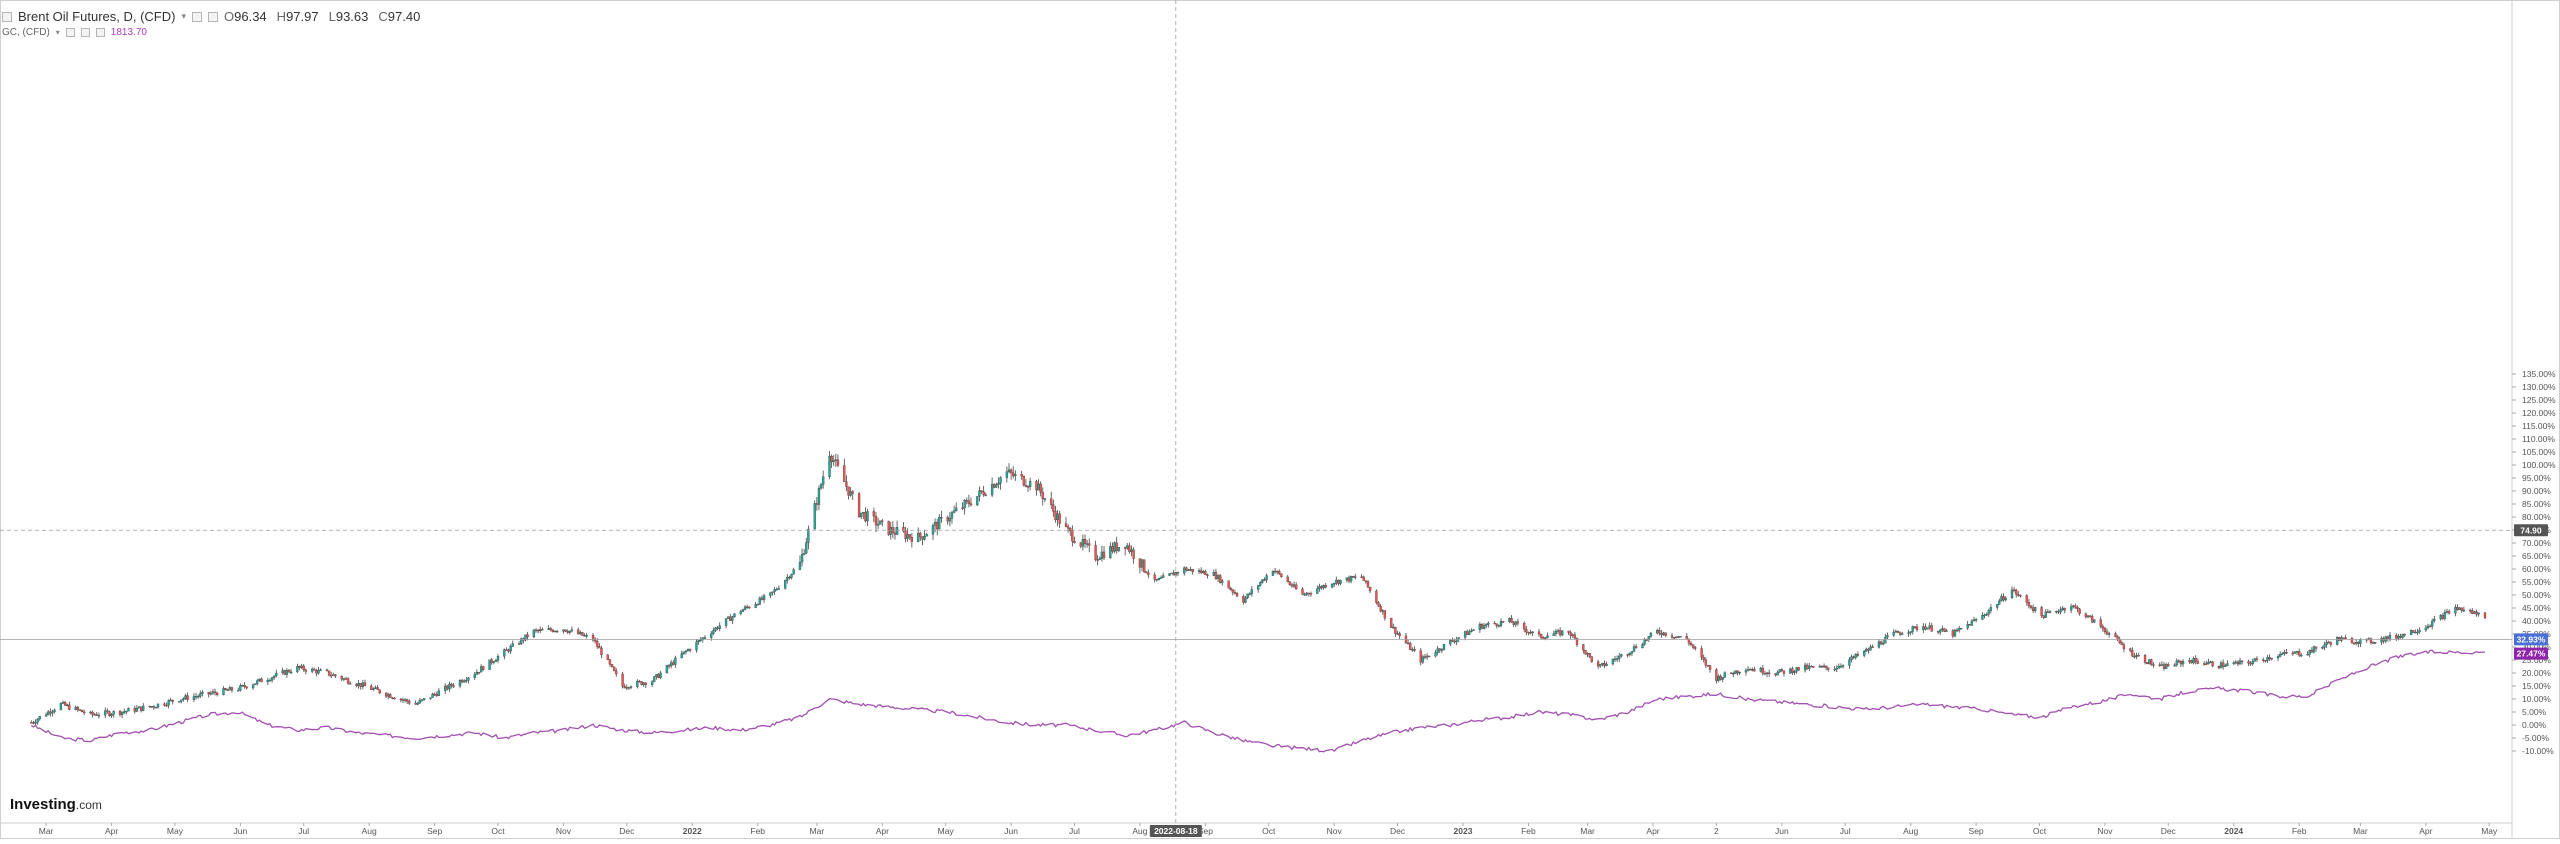 Image resolution: width=2560 pixels, height=844 pixels. What do you see at coordinates (7, 16) in the screenshot?
I see `collapse-icon` at bounding box center [7, 16].